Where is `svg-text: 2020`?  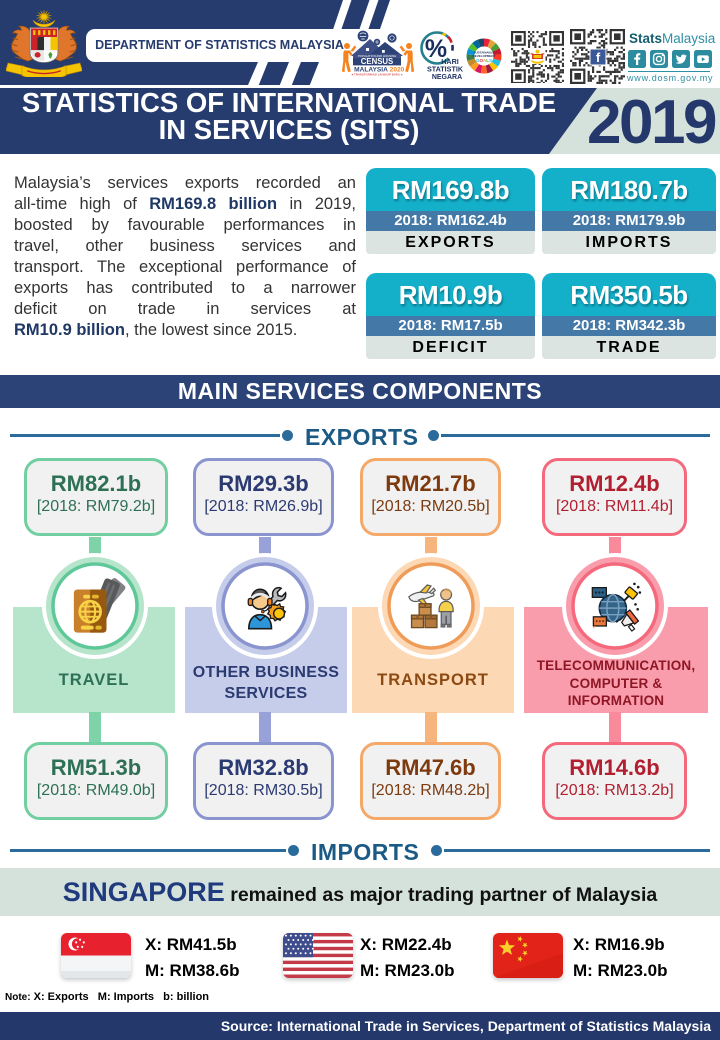
svg-text: 2020 is located at coordinates (397, 70).